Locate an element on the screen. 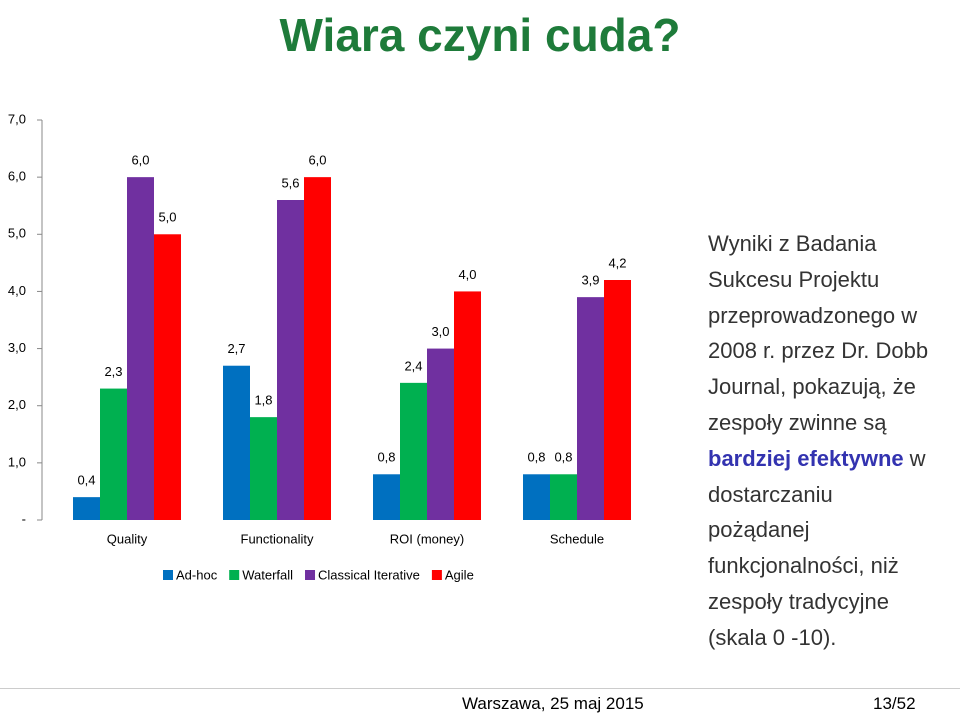  y-tick-label: 6,0 is located at coordinates (17, 176).